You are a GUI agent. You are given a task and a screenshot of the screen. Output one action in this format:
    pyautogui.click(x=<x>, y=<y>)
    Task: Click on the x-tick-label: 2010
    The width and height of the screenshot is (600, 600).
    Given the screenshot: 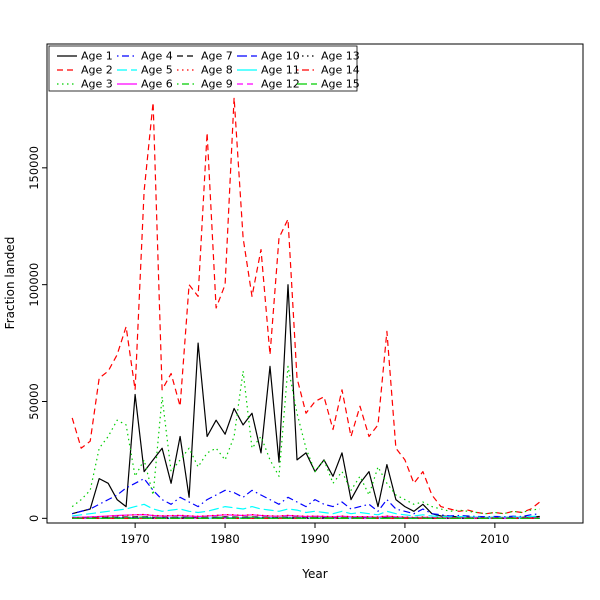 What is the action you would take?
    pyautogui.click(x=494, y=539)
    